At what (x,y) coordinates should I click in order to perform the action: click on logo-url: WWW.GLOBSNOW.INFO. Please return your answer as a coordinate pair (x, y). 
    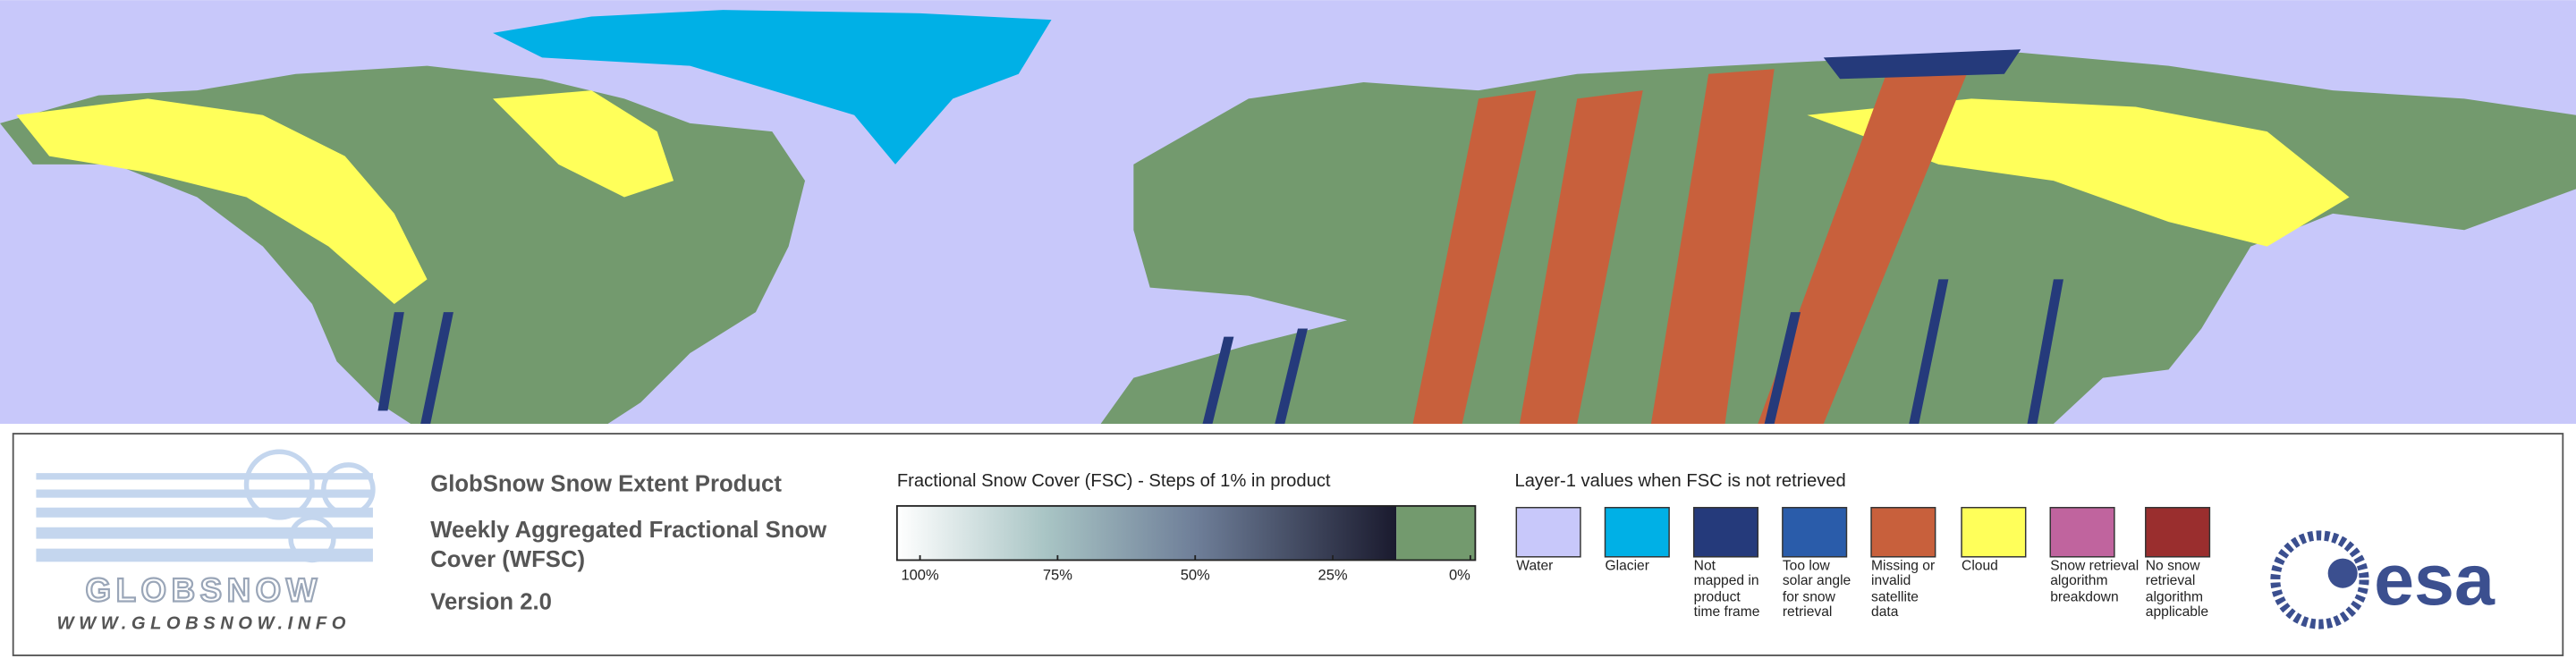
    Looking at the image, I should click on (204, 624).